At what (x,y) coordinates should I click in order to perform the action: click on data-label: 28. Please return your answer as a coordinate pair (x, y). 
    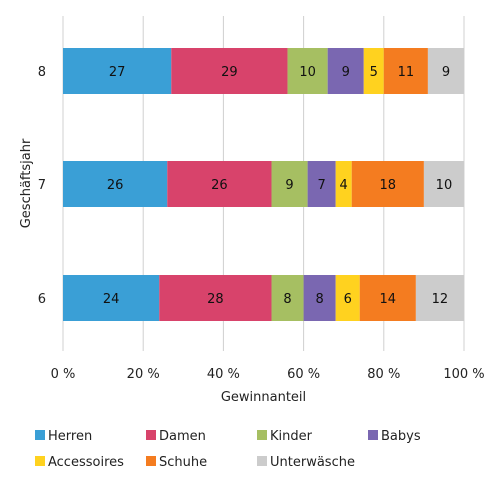
    Looking at the image, I should click on (215, 299).